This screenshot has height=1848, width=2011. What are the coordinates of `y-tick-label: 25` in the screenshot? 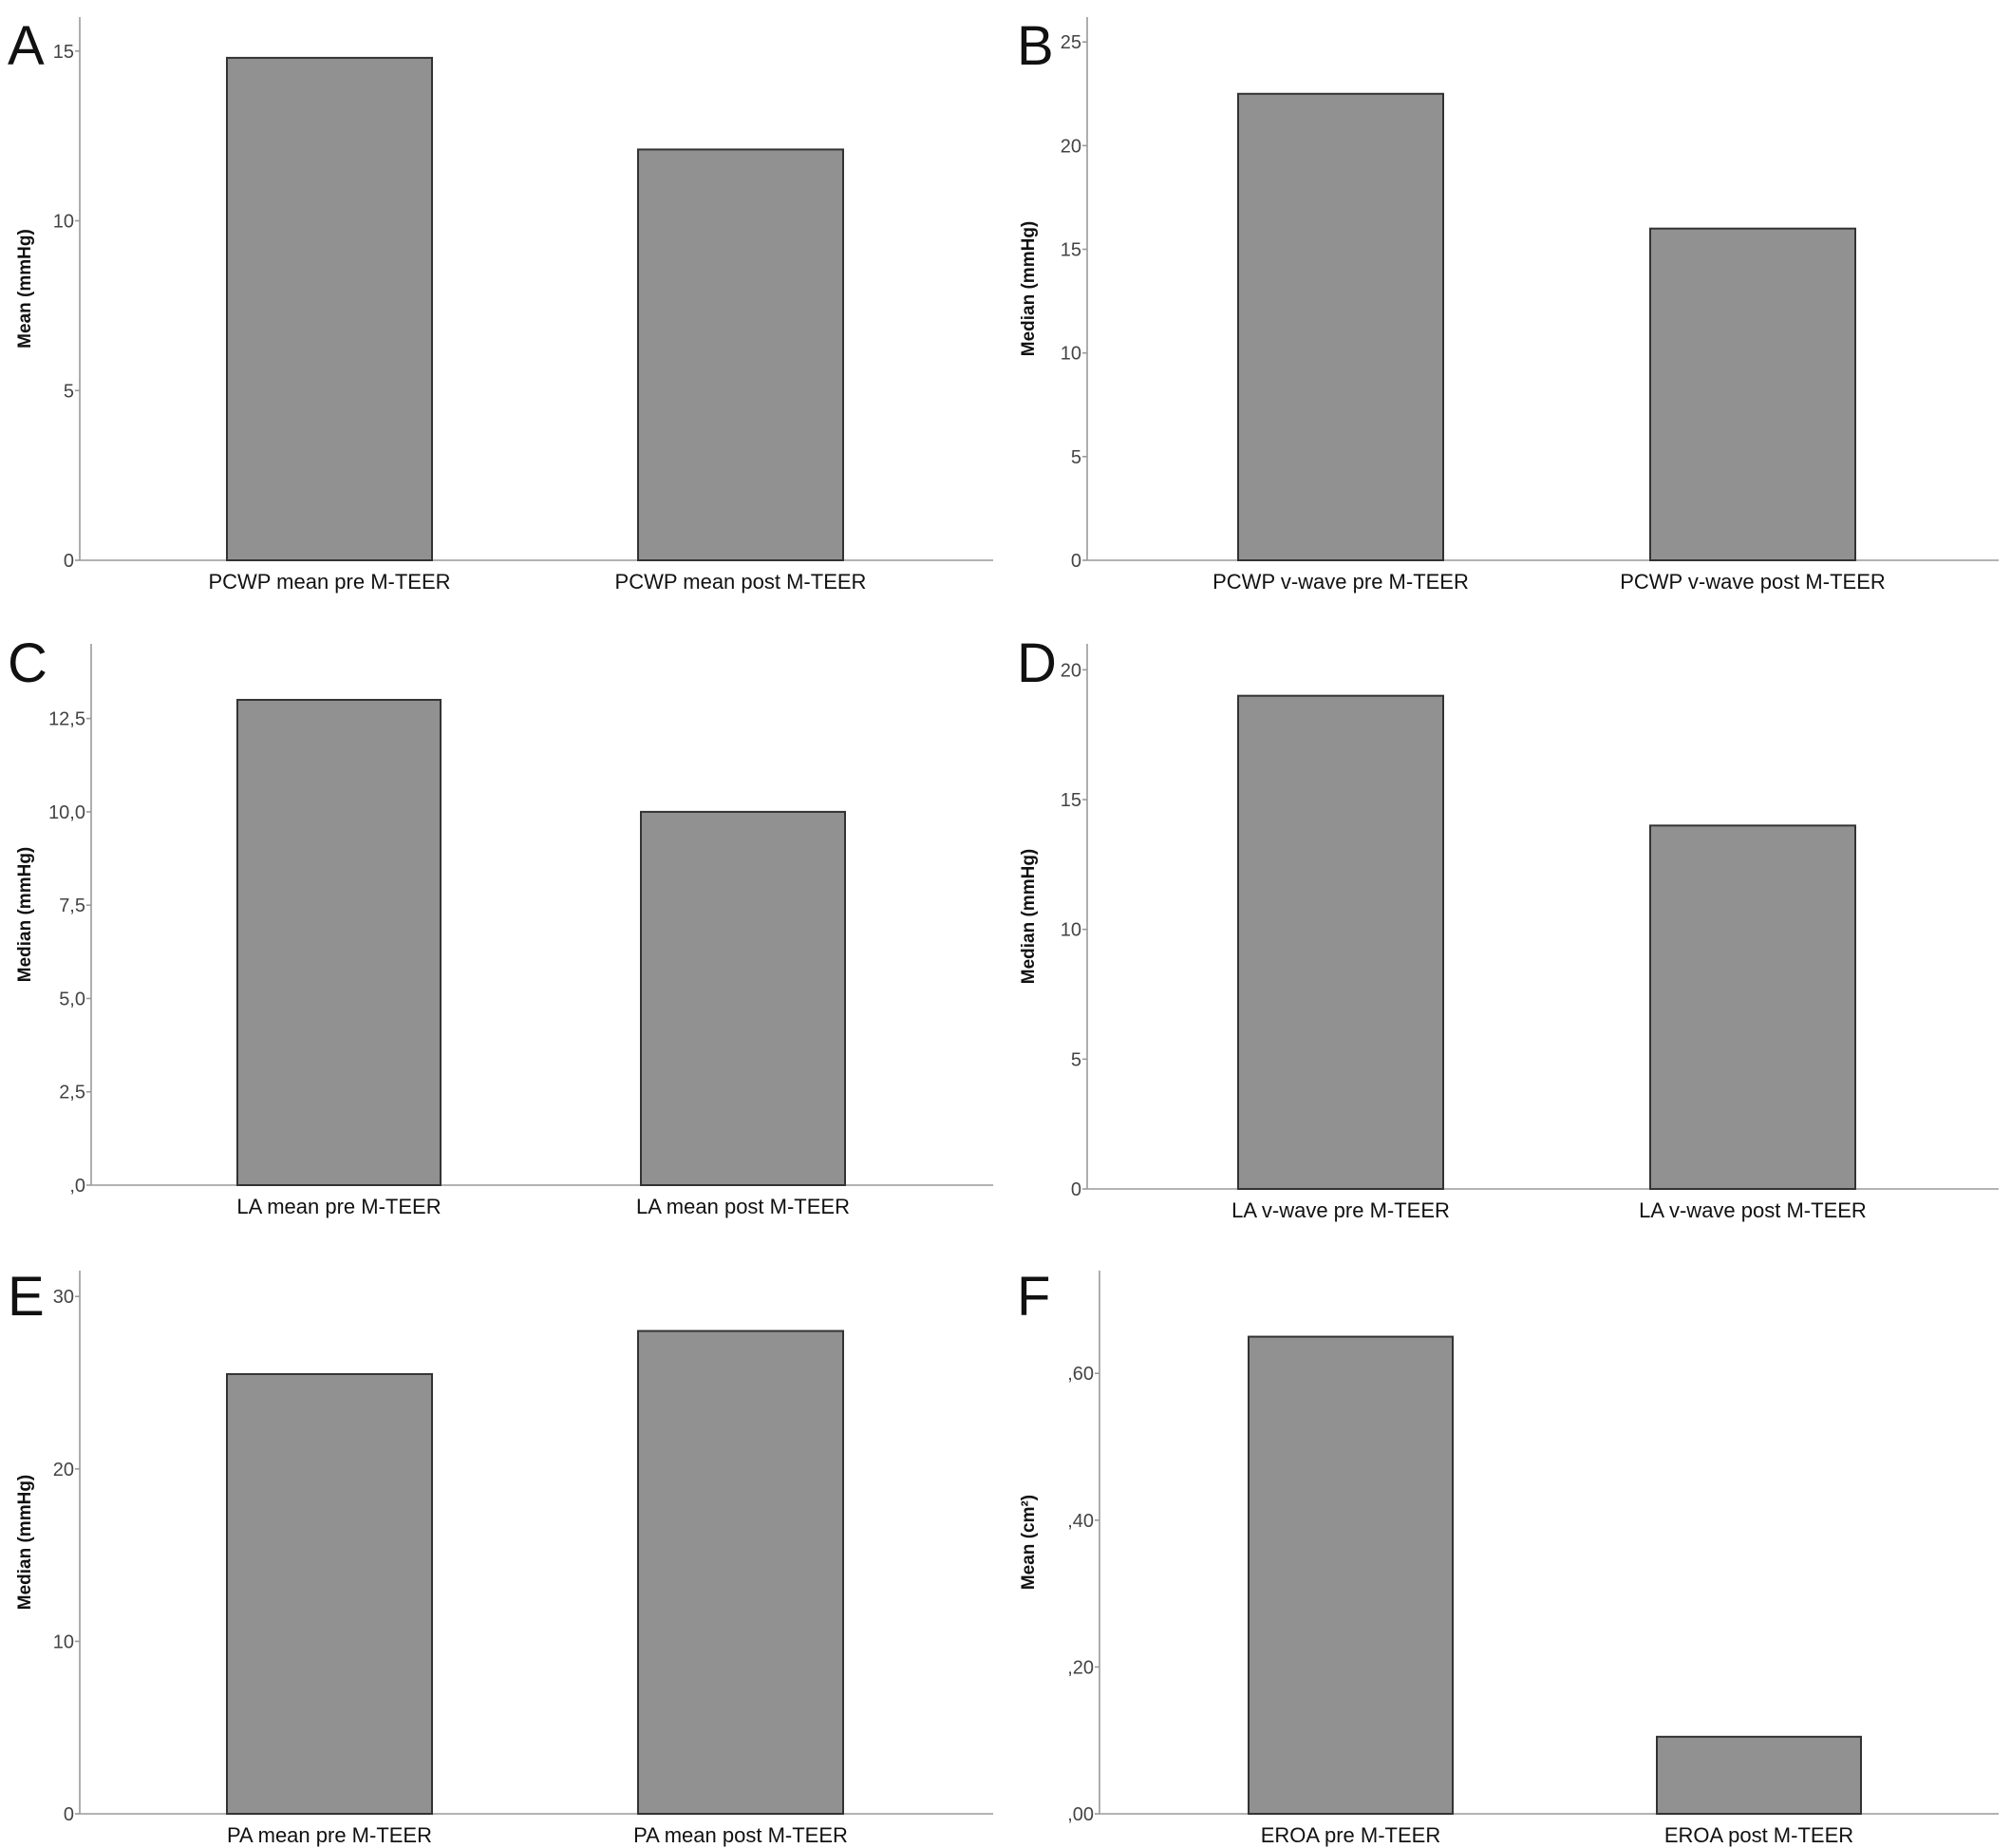 It's located at (1071, 42).